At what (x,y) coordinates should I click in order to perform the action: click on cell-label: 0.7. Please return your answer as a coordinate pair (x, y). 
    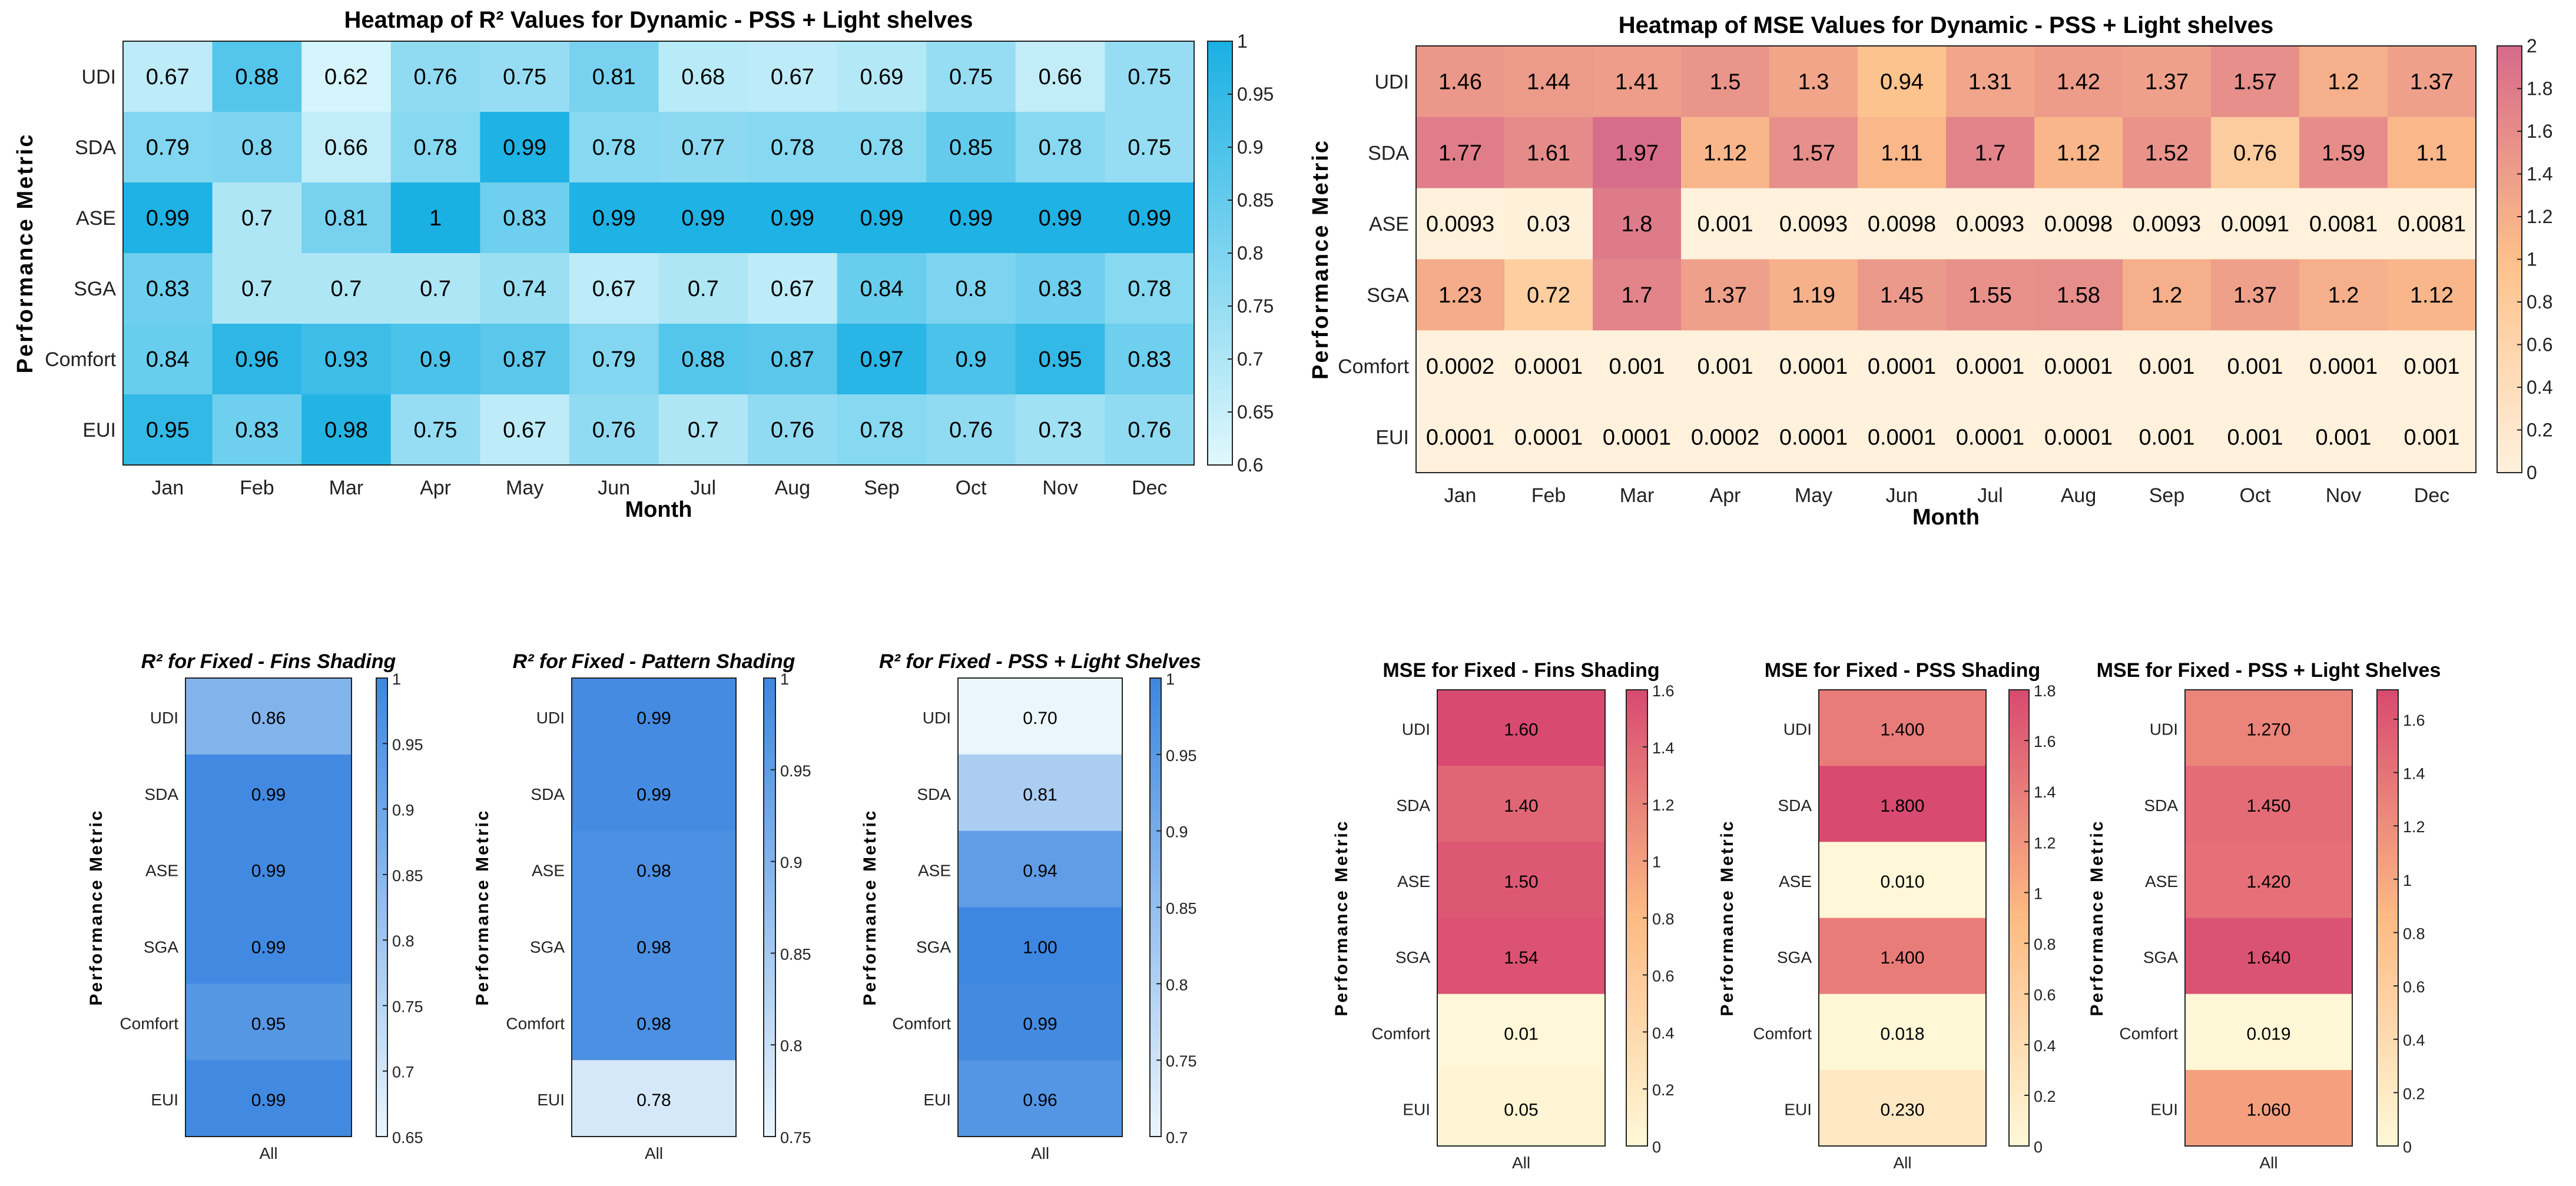
    Looking at the image, I should click on (257, 219).